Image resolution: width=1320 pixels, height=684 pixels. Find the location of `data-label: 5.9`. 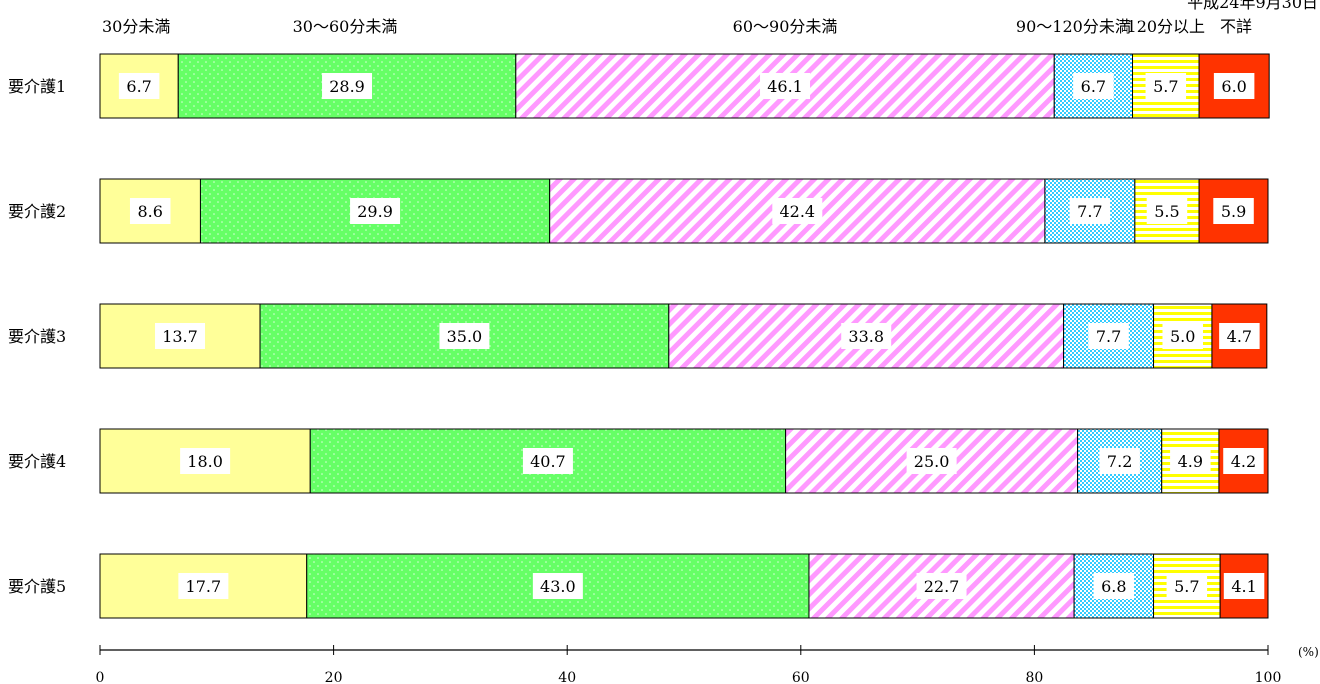

data-label: 5.9 is located at coordinates (1233, 211).